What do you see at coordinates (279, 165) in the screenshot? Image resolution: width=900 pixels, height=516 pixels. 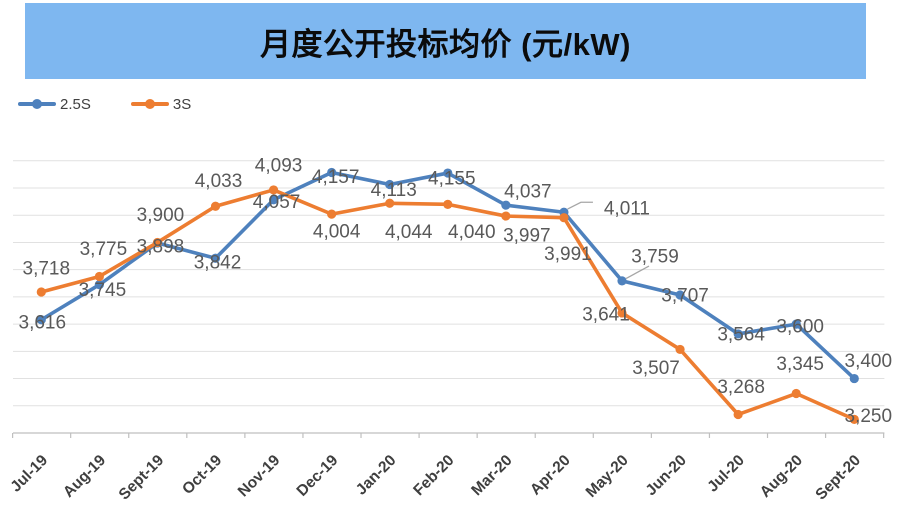 I see `data-label: 4,093` at bounding box center [279, 165].